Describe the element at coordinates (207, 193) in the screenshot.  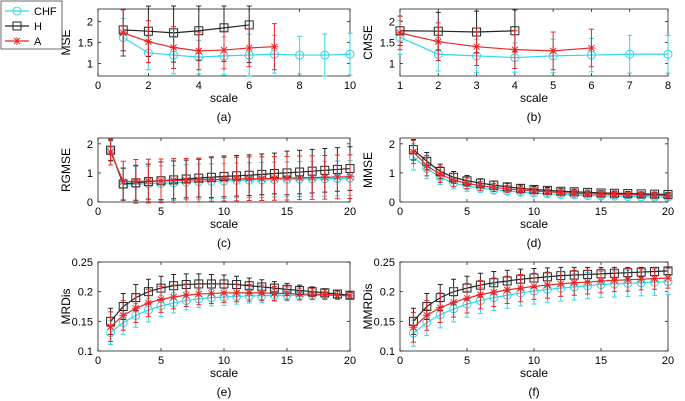
I see `panel-c: 0 5 10 15 20 0 1 2 scale RGMSE (c)` at that location.